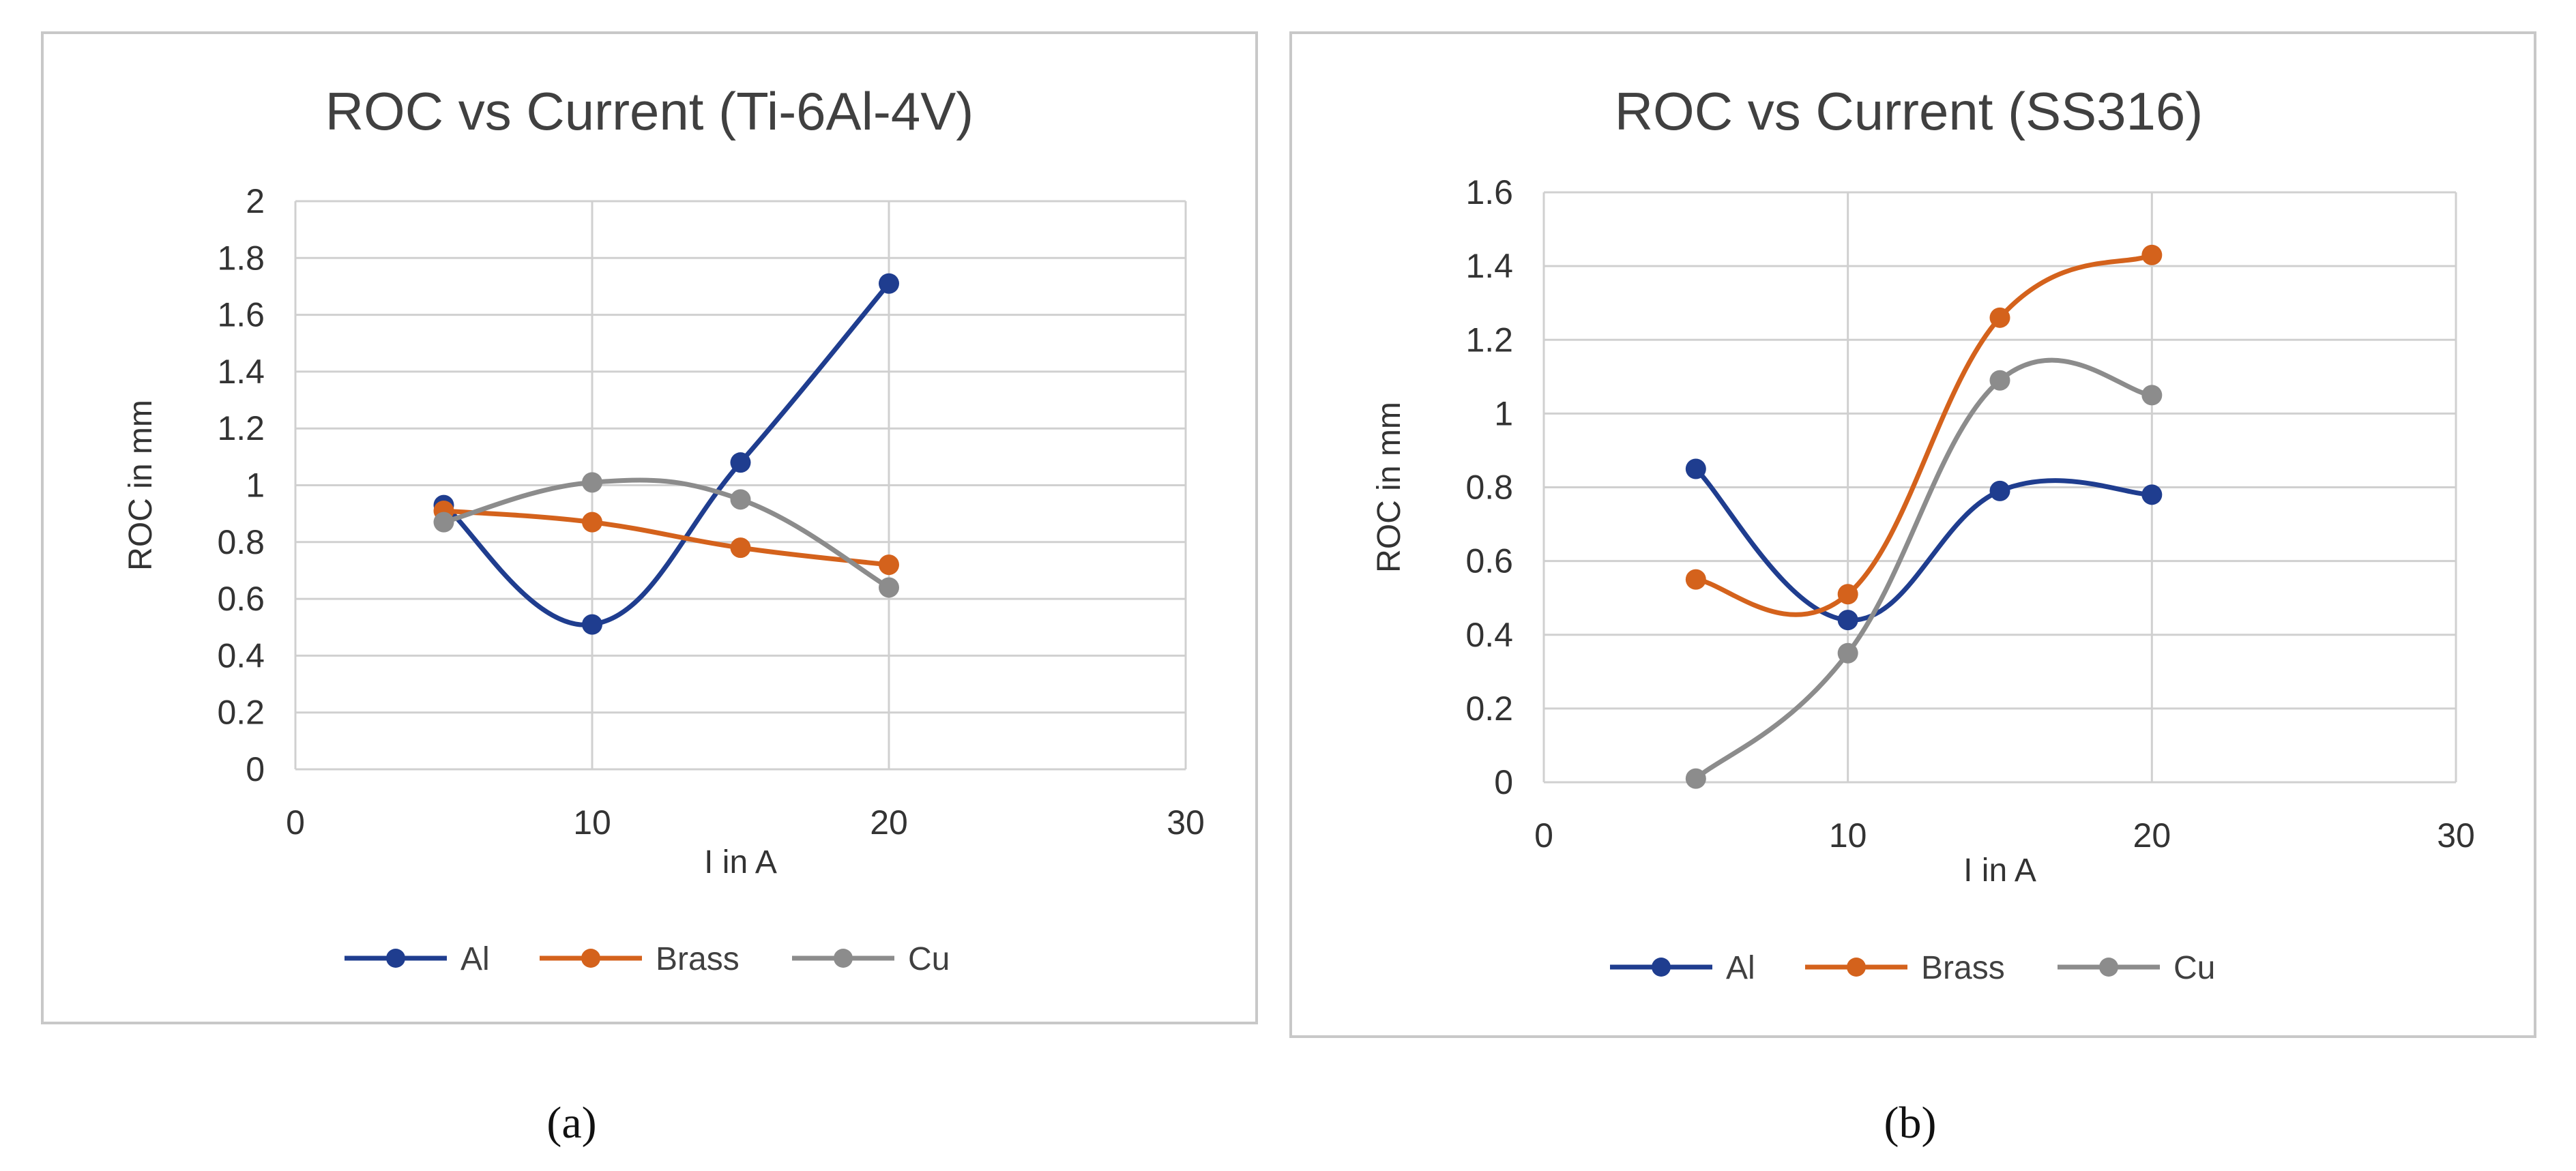 The width and height of the screenshot is (2576, 1171). What do you see at coordinates (241, 315) in the screenshot?
I see `chart-a-y-tick-label: 1.6` at bounding box center [241, 315].